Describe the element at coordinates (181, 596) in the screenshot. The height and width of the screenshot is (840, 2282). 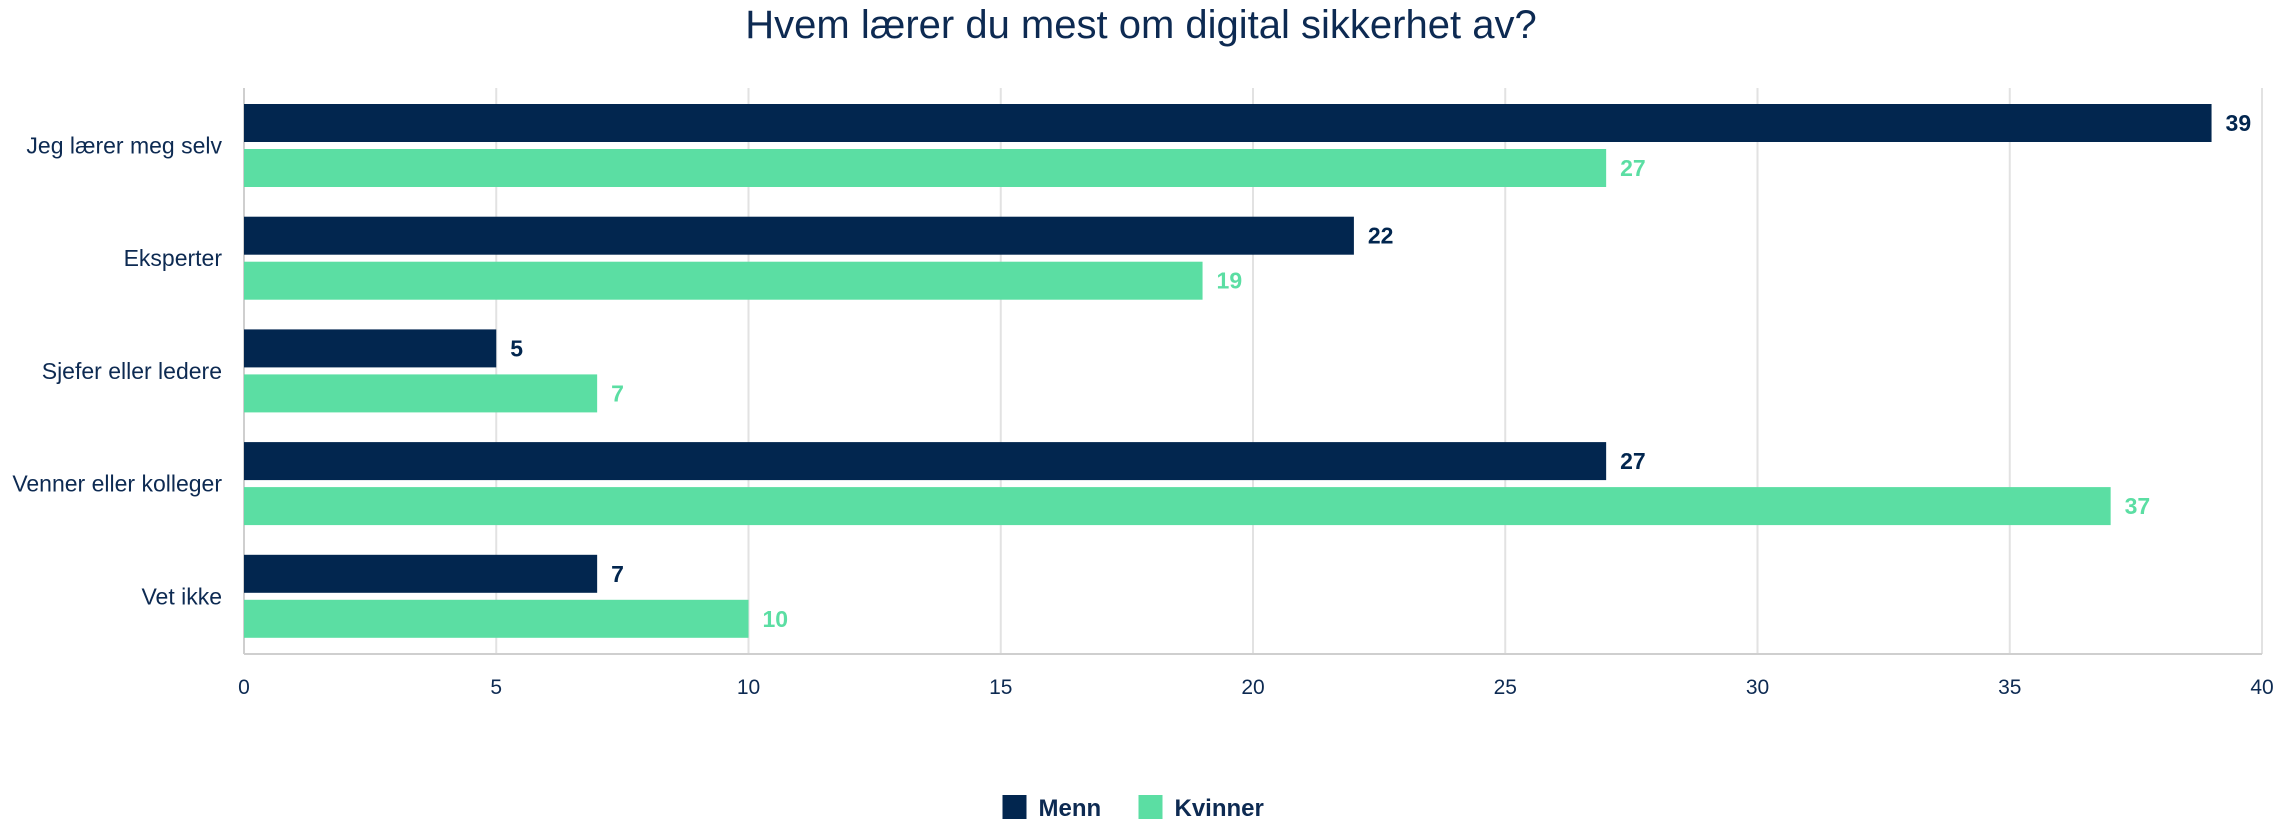
I see `category-label: Vet ikke` at that location.